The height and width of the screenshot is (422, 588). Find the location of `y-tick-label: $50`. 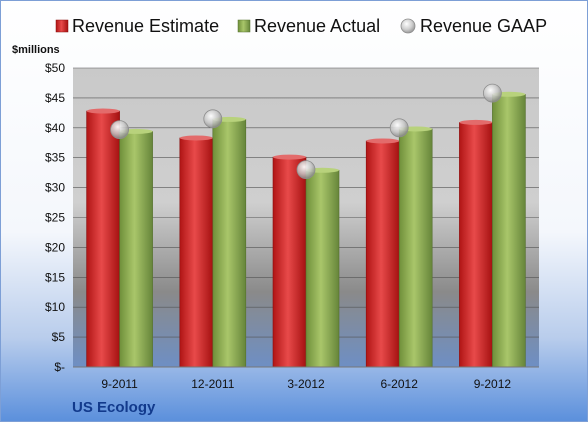

y-tick-label: $50 is located at coordinates (55, 68).